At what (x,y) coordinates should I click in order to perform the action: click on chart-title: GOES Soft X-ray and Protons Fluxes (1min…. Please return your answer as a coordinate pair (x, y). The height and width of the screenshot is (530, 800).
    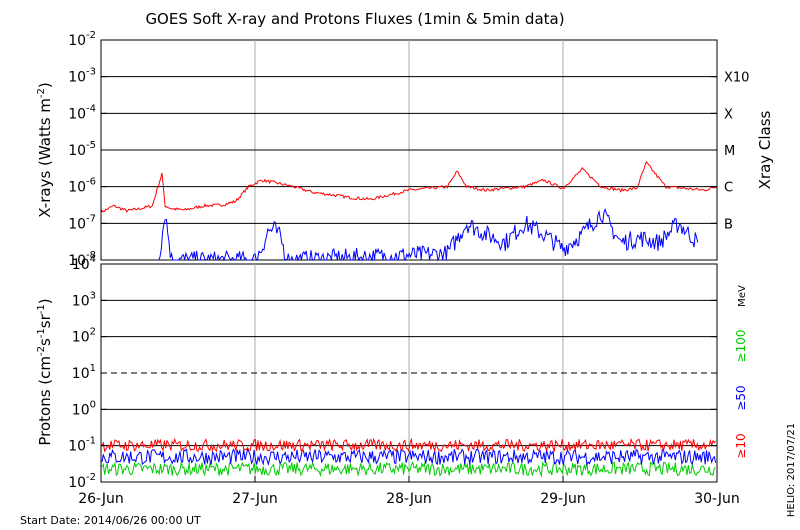
    Looking at the image, I should click on (354, 19).